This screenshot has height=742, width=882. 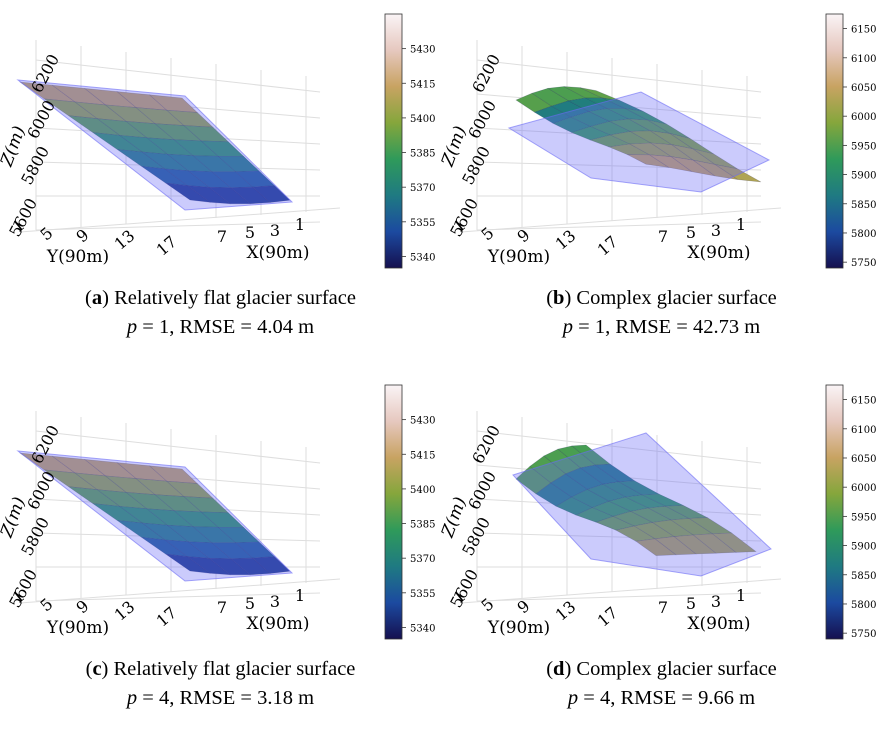 I want to click on stats-text: = 1, RMSE = 4.04 m, so click(x=226, y=327).